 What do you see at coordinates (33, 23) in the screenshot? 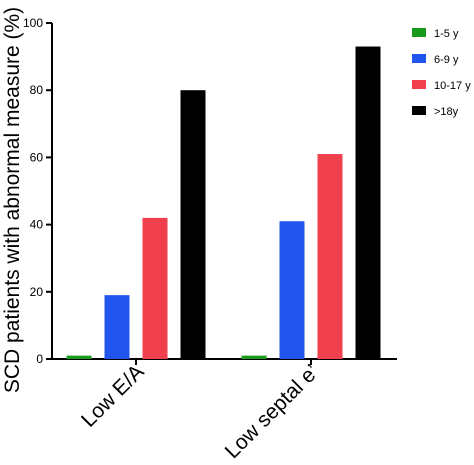
I see `y-tick-label: 100` at bounding box center [33, 23].